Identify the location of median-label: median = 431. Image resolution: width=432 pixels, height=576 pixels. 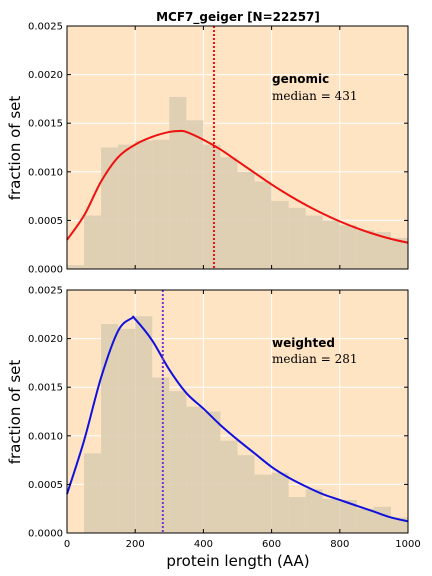
(314, 96).